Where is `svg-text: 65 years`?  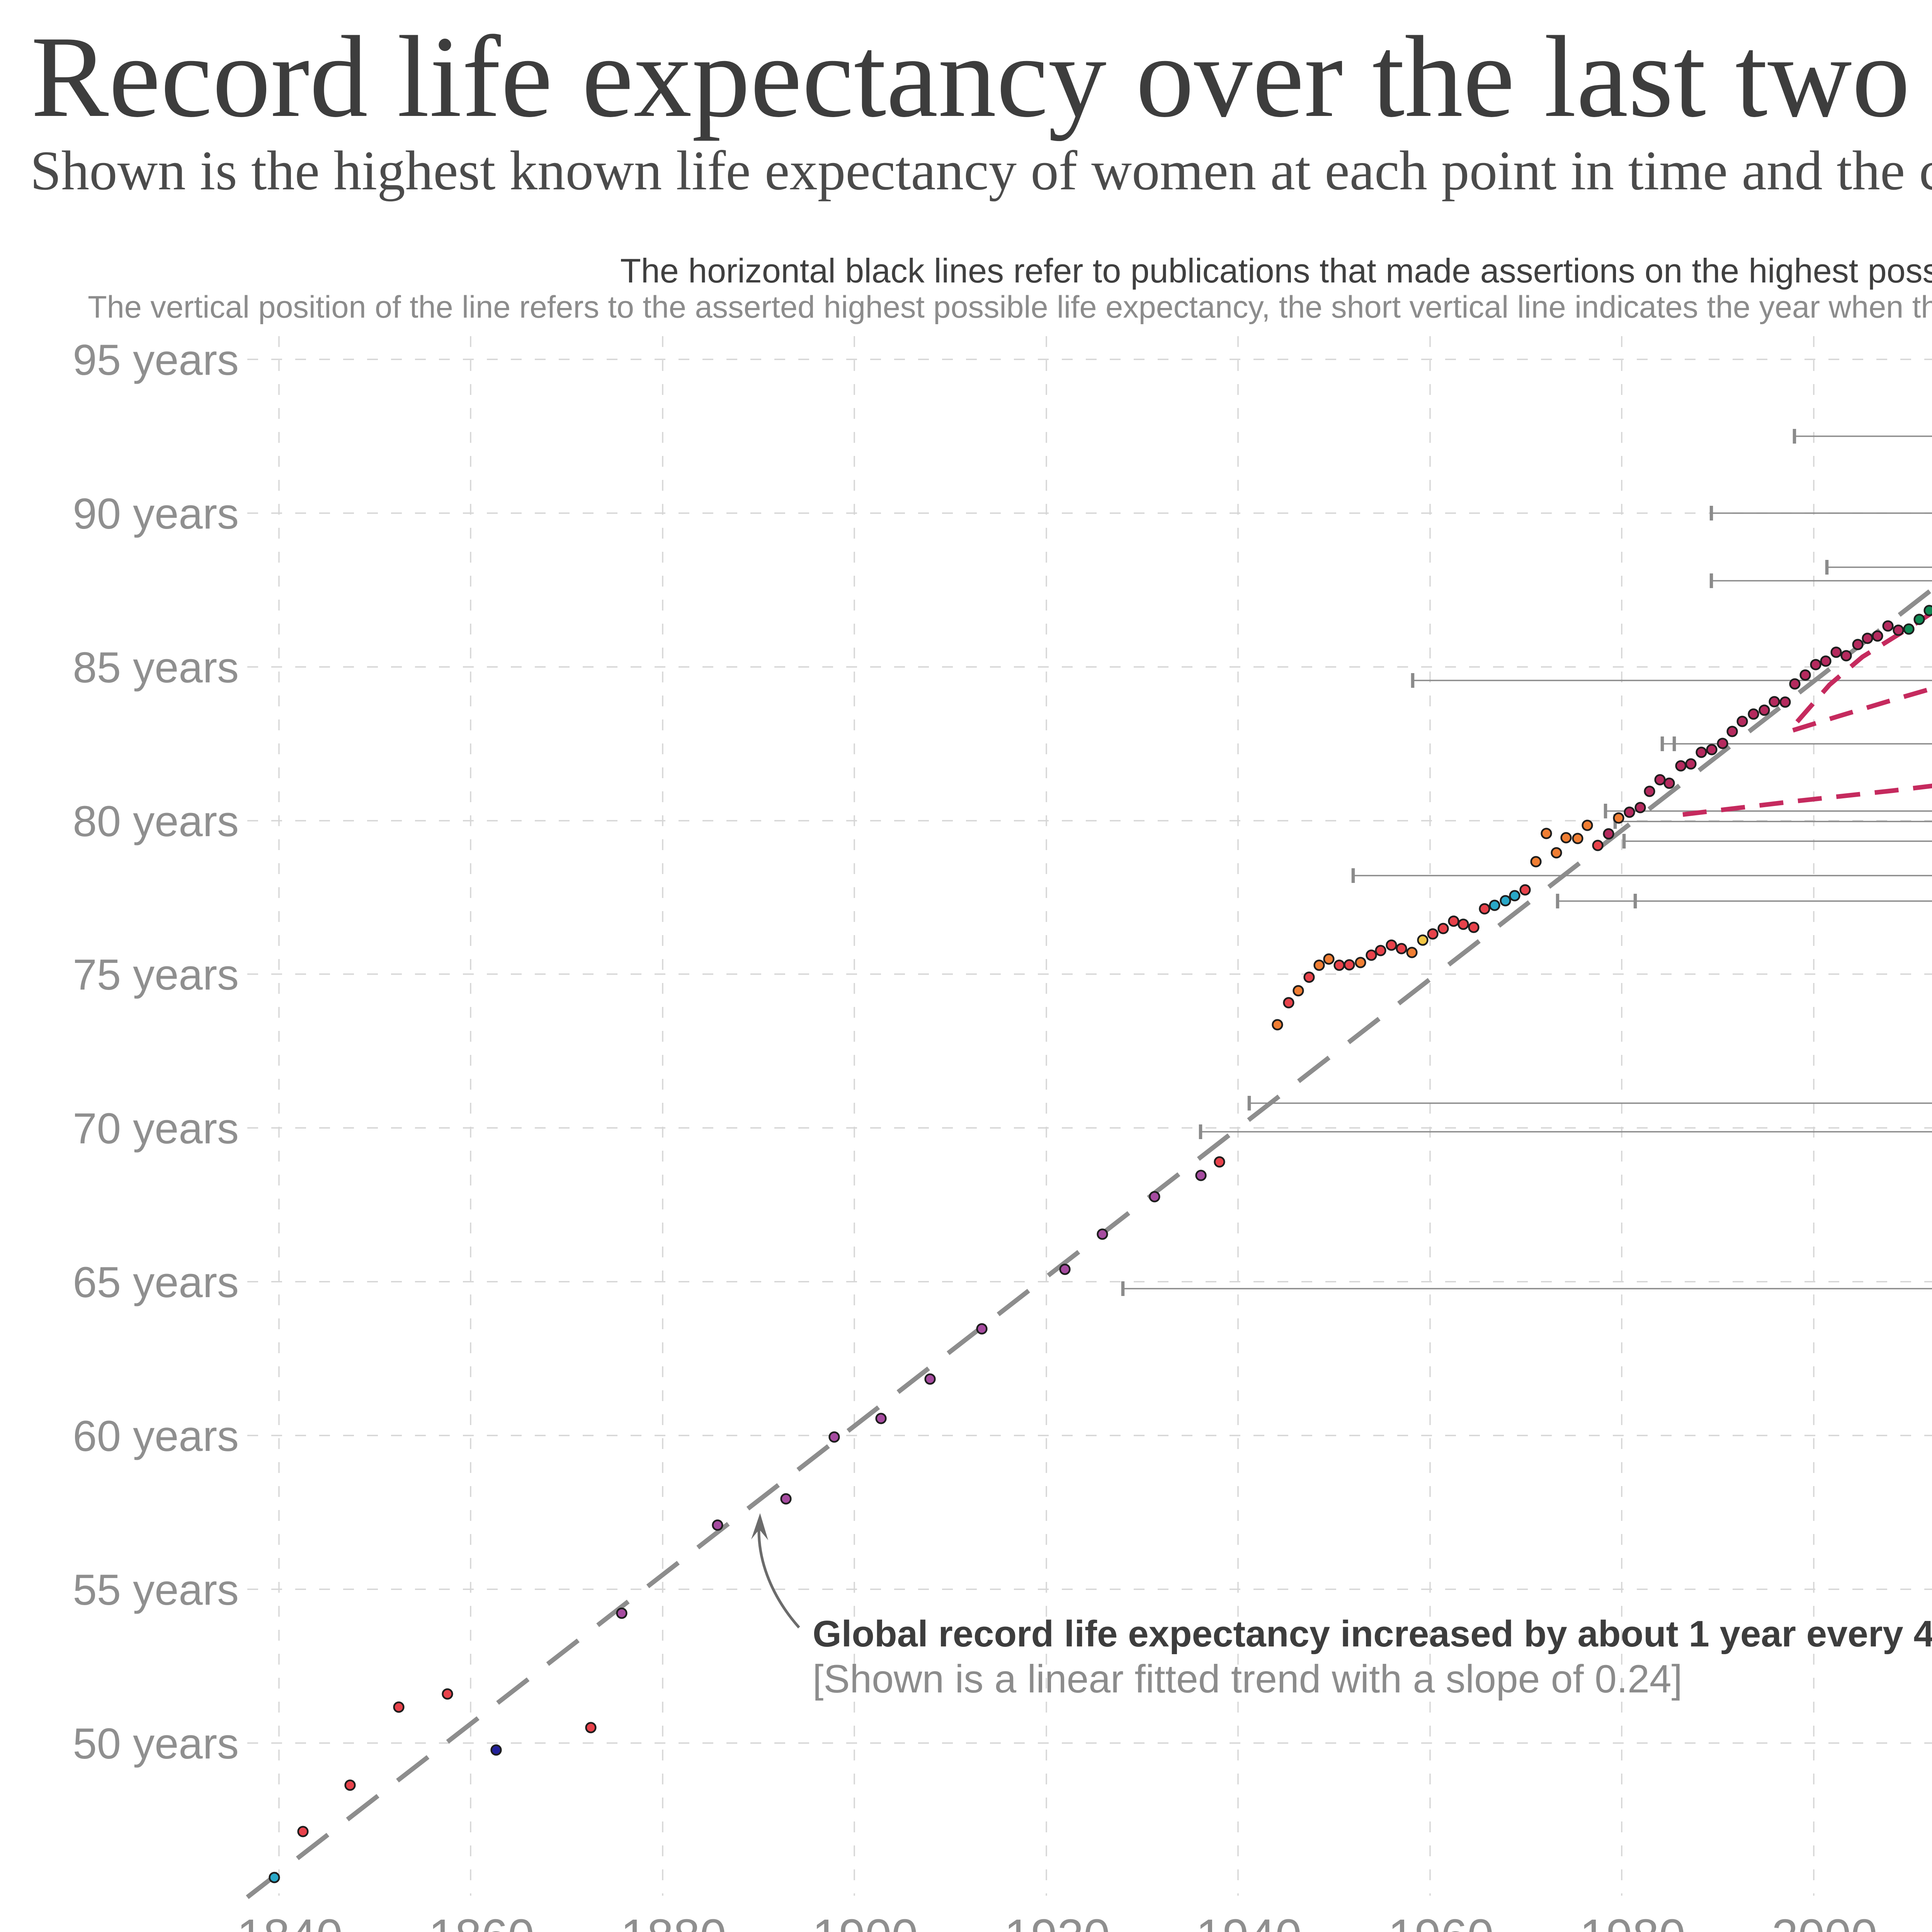
svg-text: 65 years is located at coordinates (156, 1282).